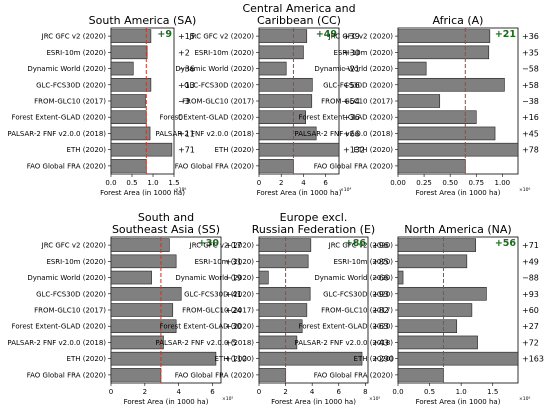 The height and width of the screenshot is (410, 550). I want to click on difference-label: +132, so click(354, 150).